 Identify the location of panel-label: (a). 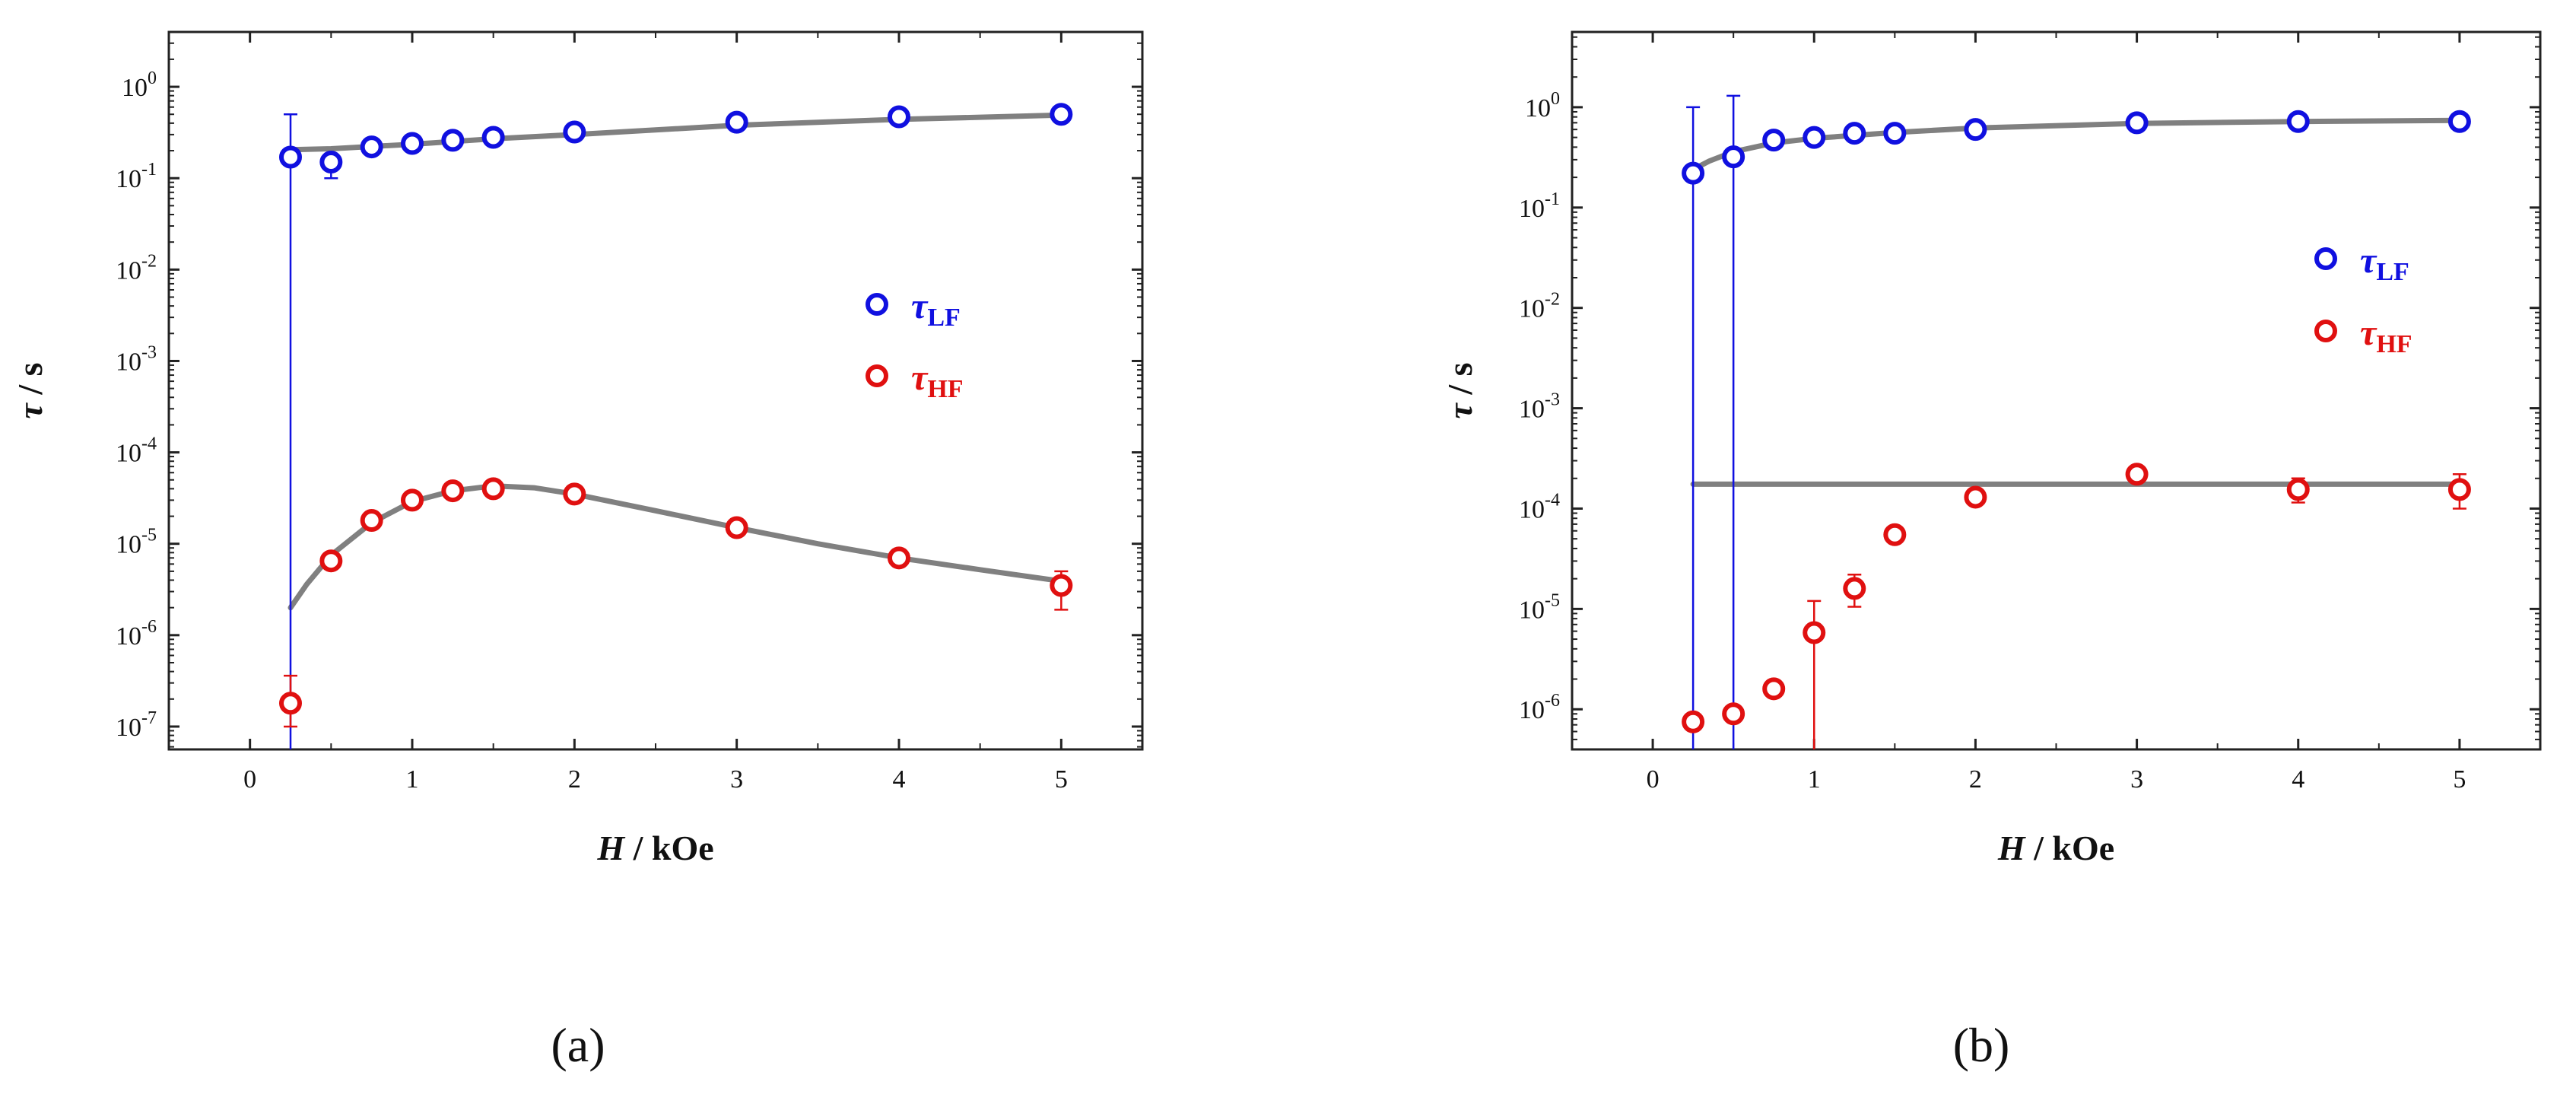
(578, 1045).